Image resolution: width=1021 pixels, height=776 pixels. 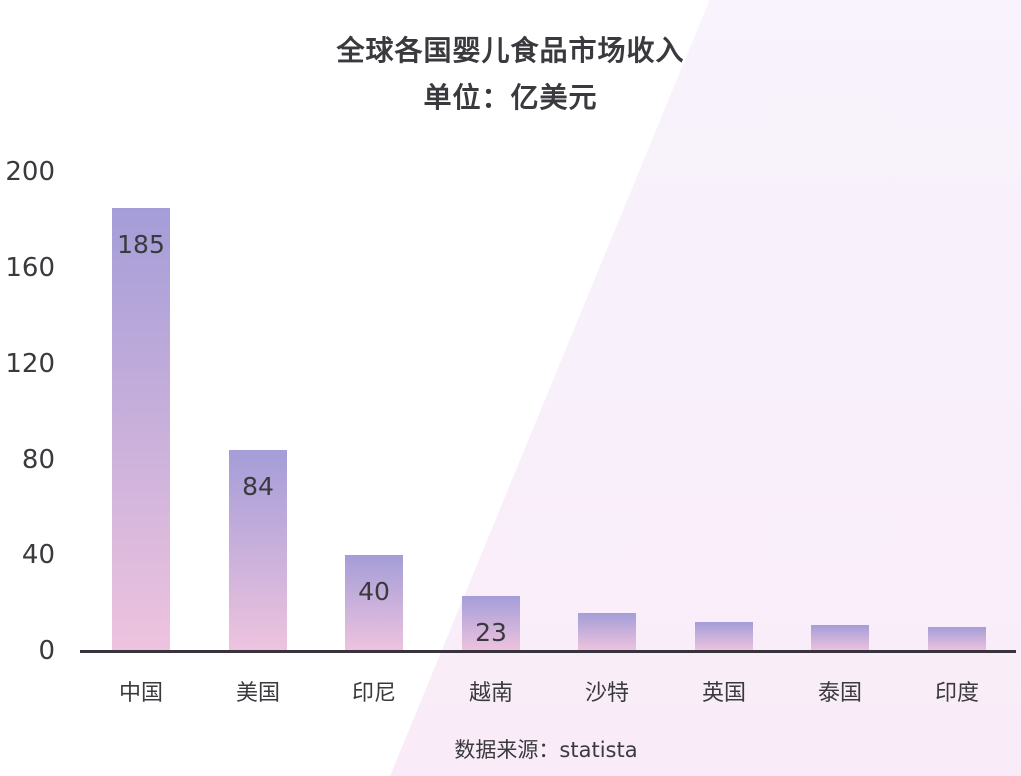 I want to click on y-tick-160: 160, so click(x=30, y=268).